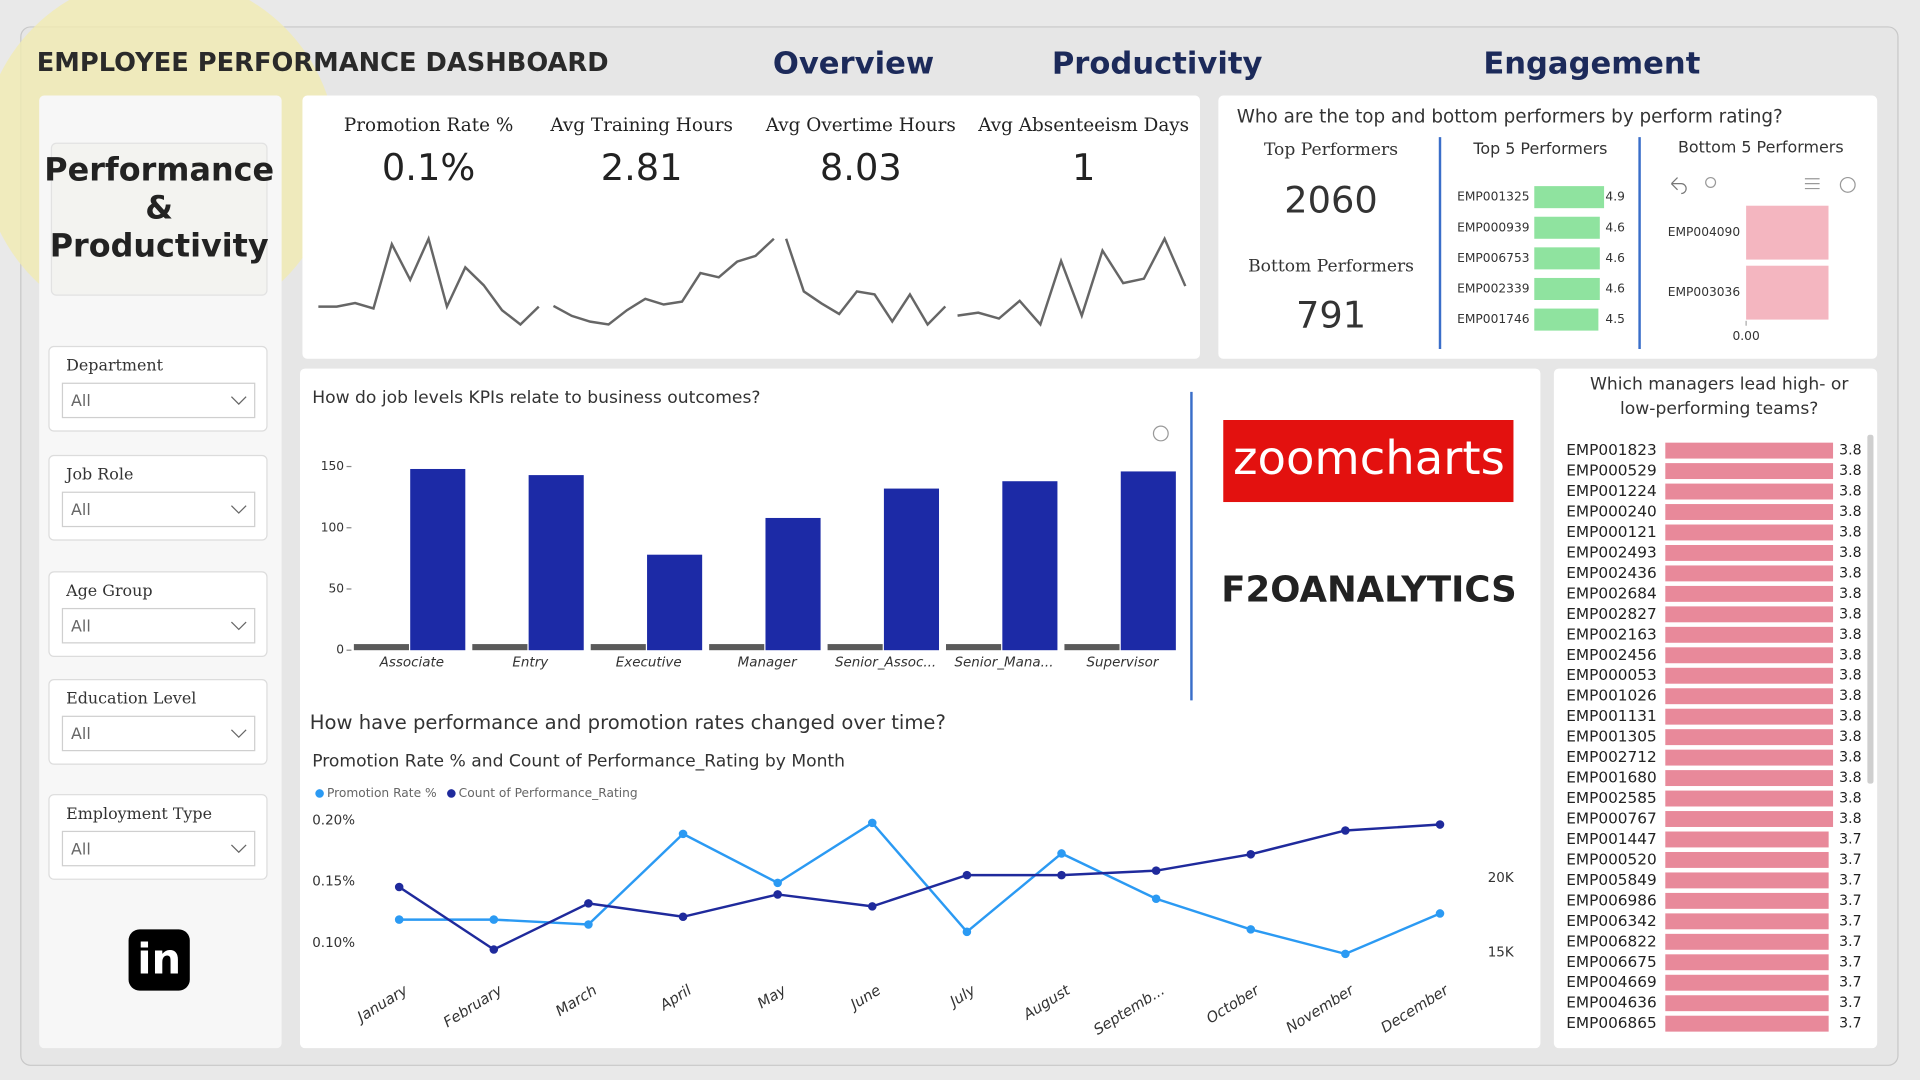 The width and height of the screenshot is (1920, 1080). I want to click on filter-label: Age Group, so click(108, 590).